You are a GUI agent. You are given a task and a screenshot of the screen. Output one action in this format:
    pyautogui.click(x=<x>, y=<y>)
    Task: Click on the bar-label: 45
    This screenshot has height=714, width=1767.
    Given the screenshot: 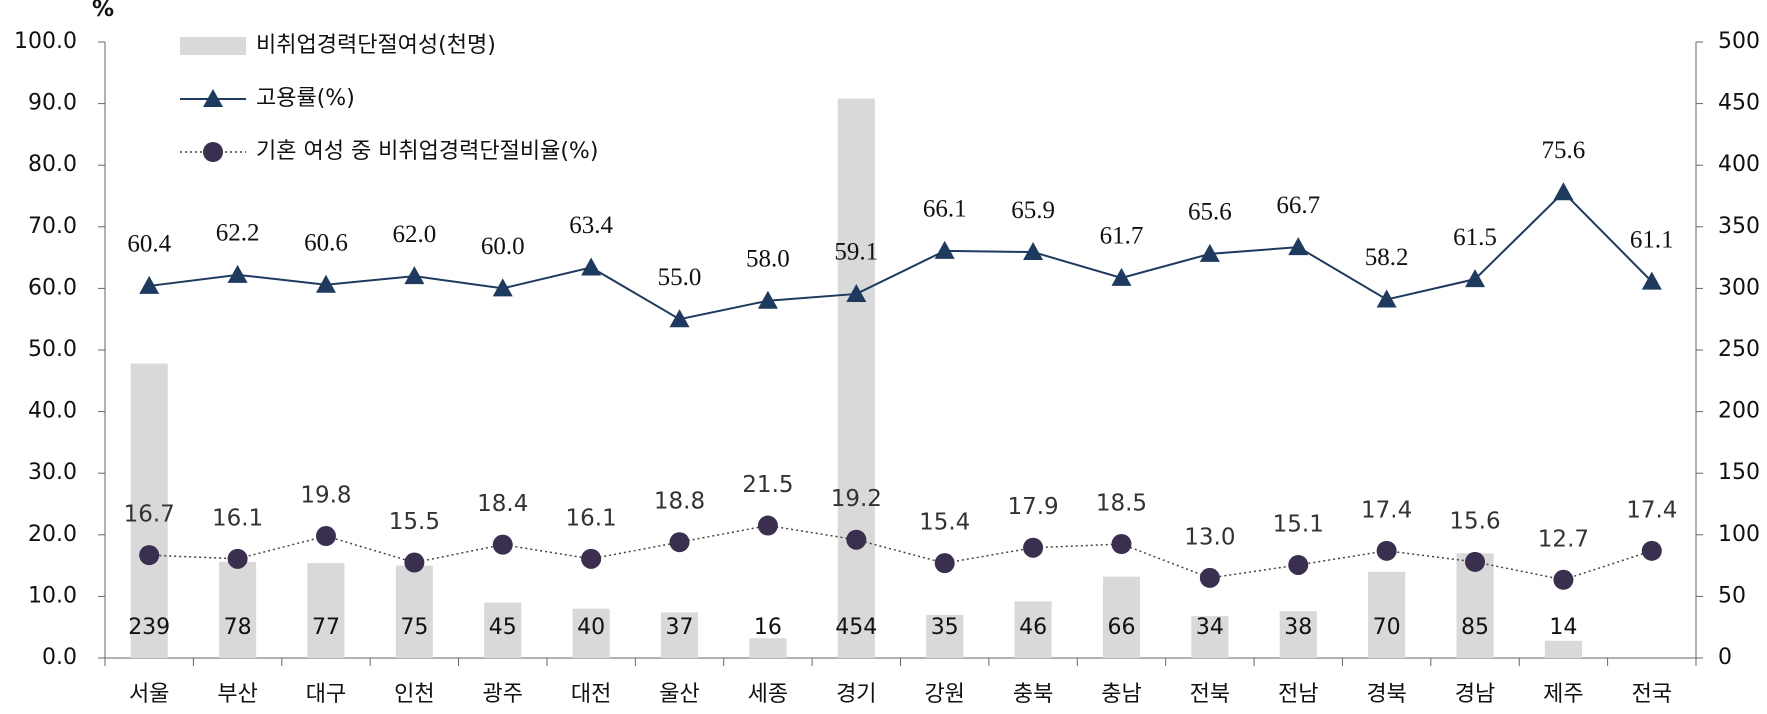 What is the action you would take?
    pyautogui.click(x=503, y=627)
    